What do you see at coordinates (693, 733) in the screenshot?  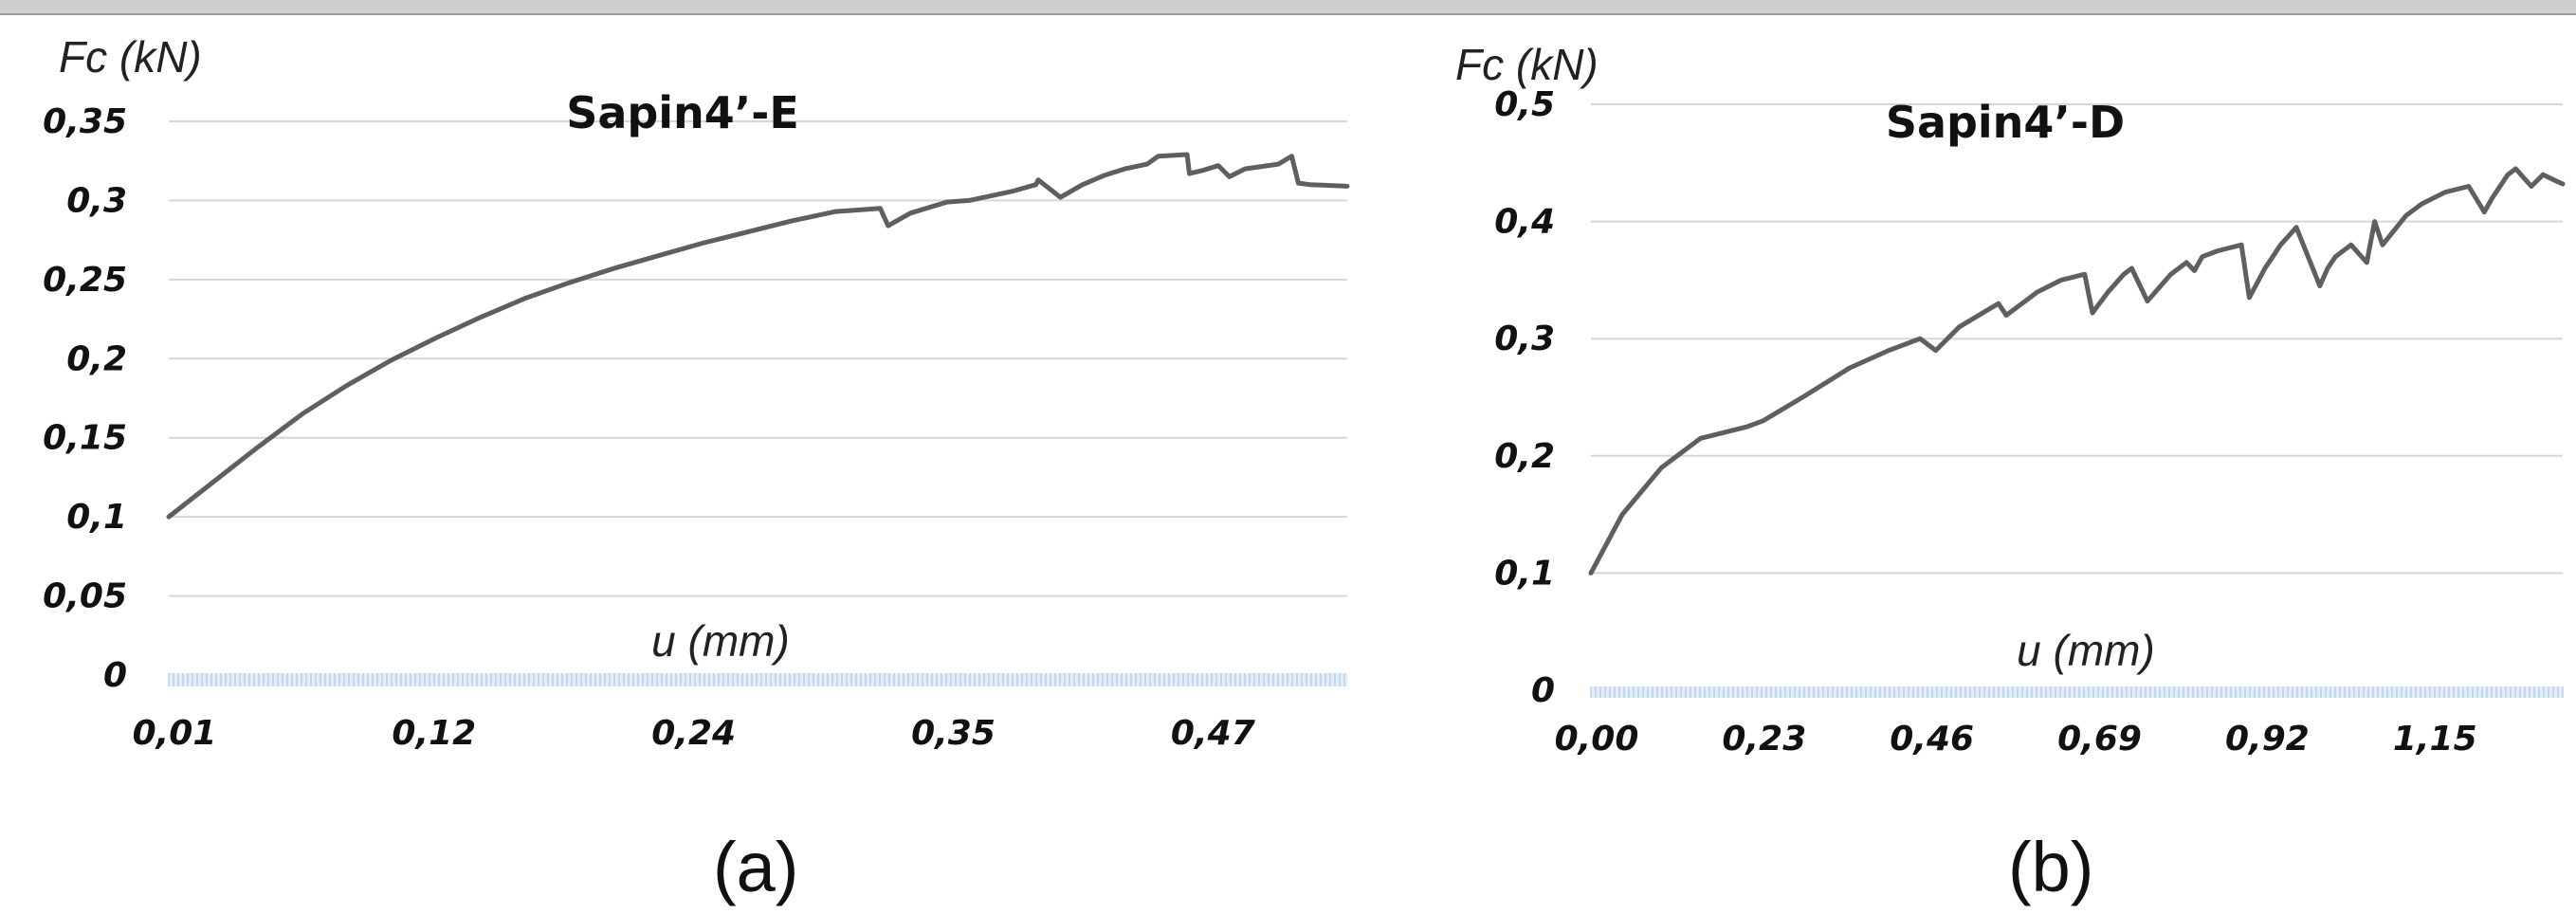 I see `x-tick-label: 0,24` at bounding box center [693, 733].